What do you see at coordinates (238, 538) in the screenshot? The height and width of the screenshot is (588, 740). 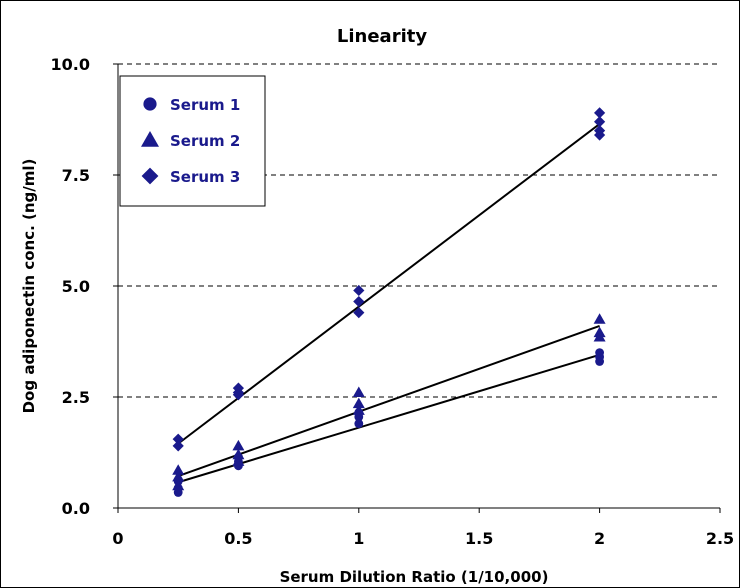 I see `x-tick-label: 0.5` at bounding box center [238, 538].